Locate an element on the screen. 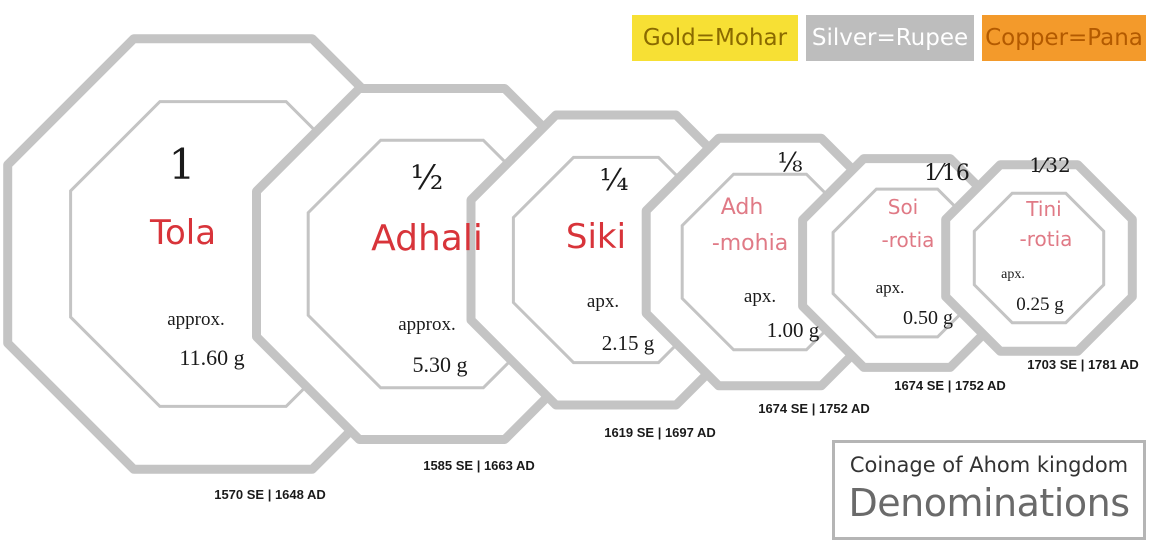 The image size is (1170, 558). coin-weight: 0.50 g is located at coordinates (928, 318).